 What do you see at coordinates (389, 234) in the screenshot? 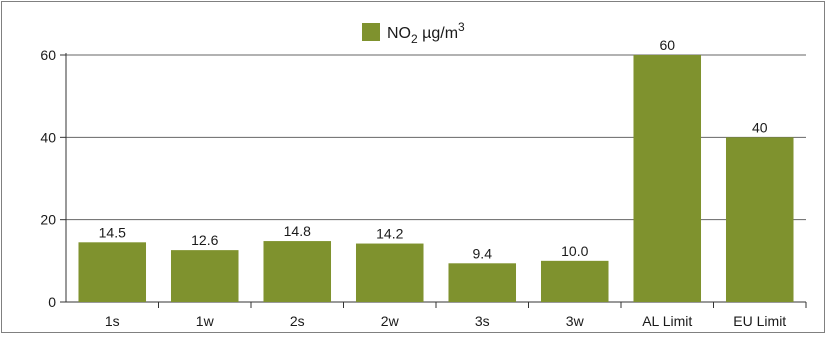
I see `bar-value-label: 14.2` at bounding box center [389, 234].